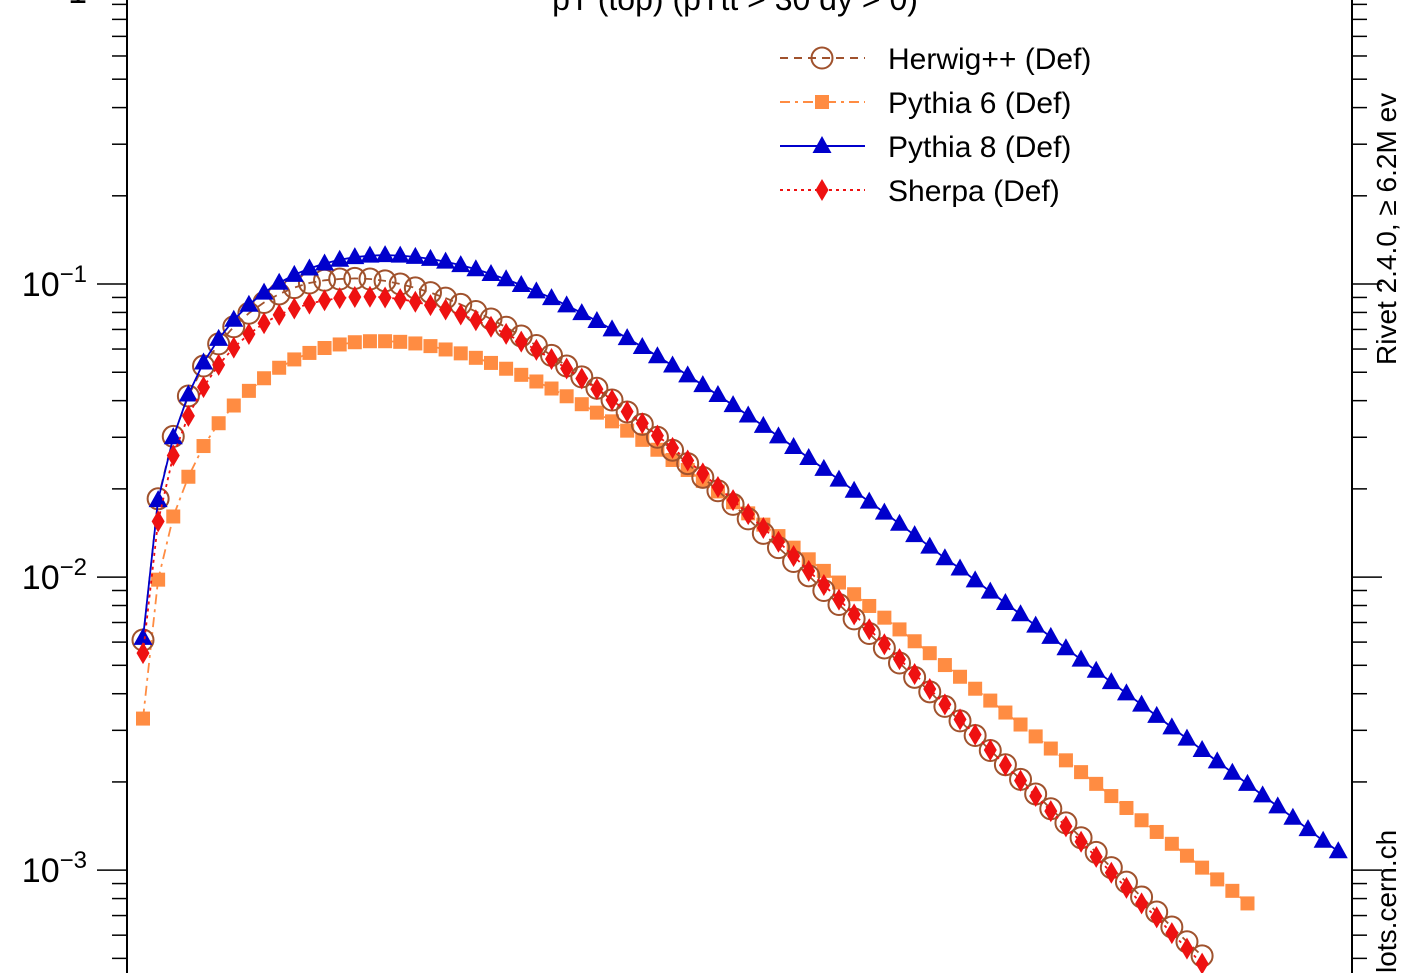 The width and height of the screenshot is (1412, 973). I want to click on y-tick-label: 10⁻², so click(54, 575).